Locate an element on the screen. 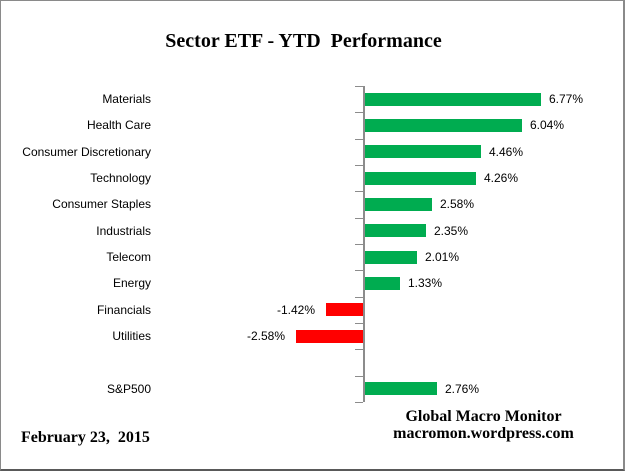 Image resolution: width=625 pixels, height=471 pixels. category-label: Utilities is located at coordinates (131, 336).